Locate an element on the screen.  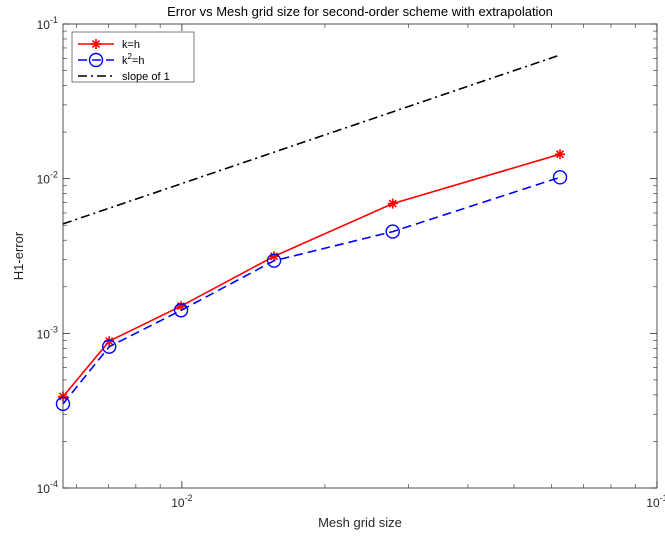
y-tick-label: 10⁻² is located at coordinates (47, 178).